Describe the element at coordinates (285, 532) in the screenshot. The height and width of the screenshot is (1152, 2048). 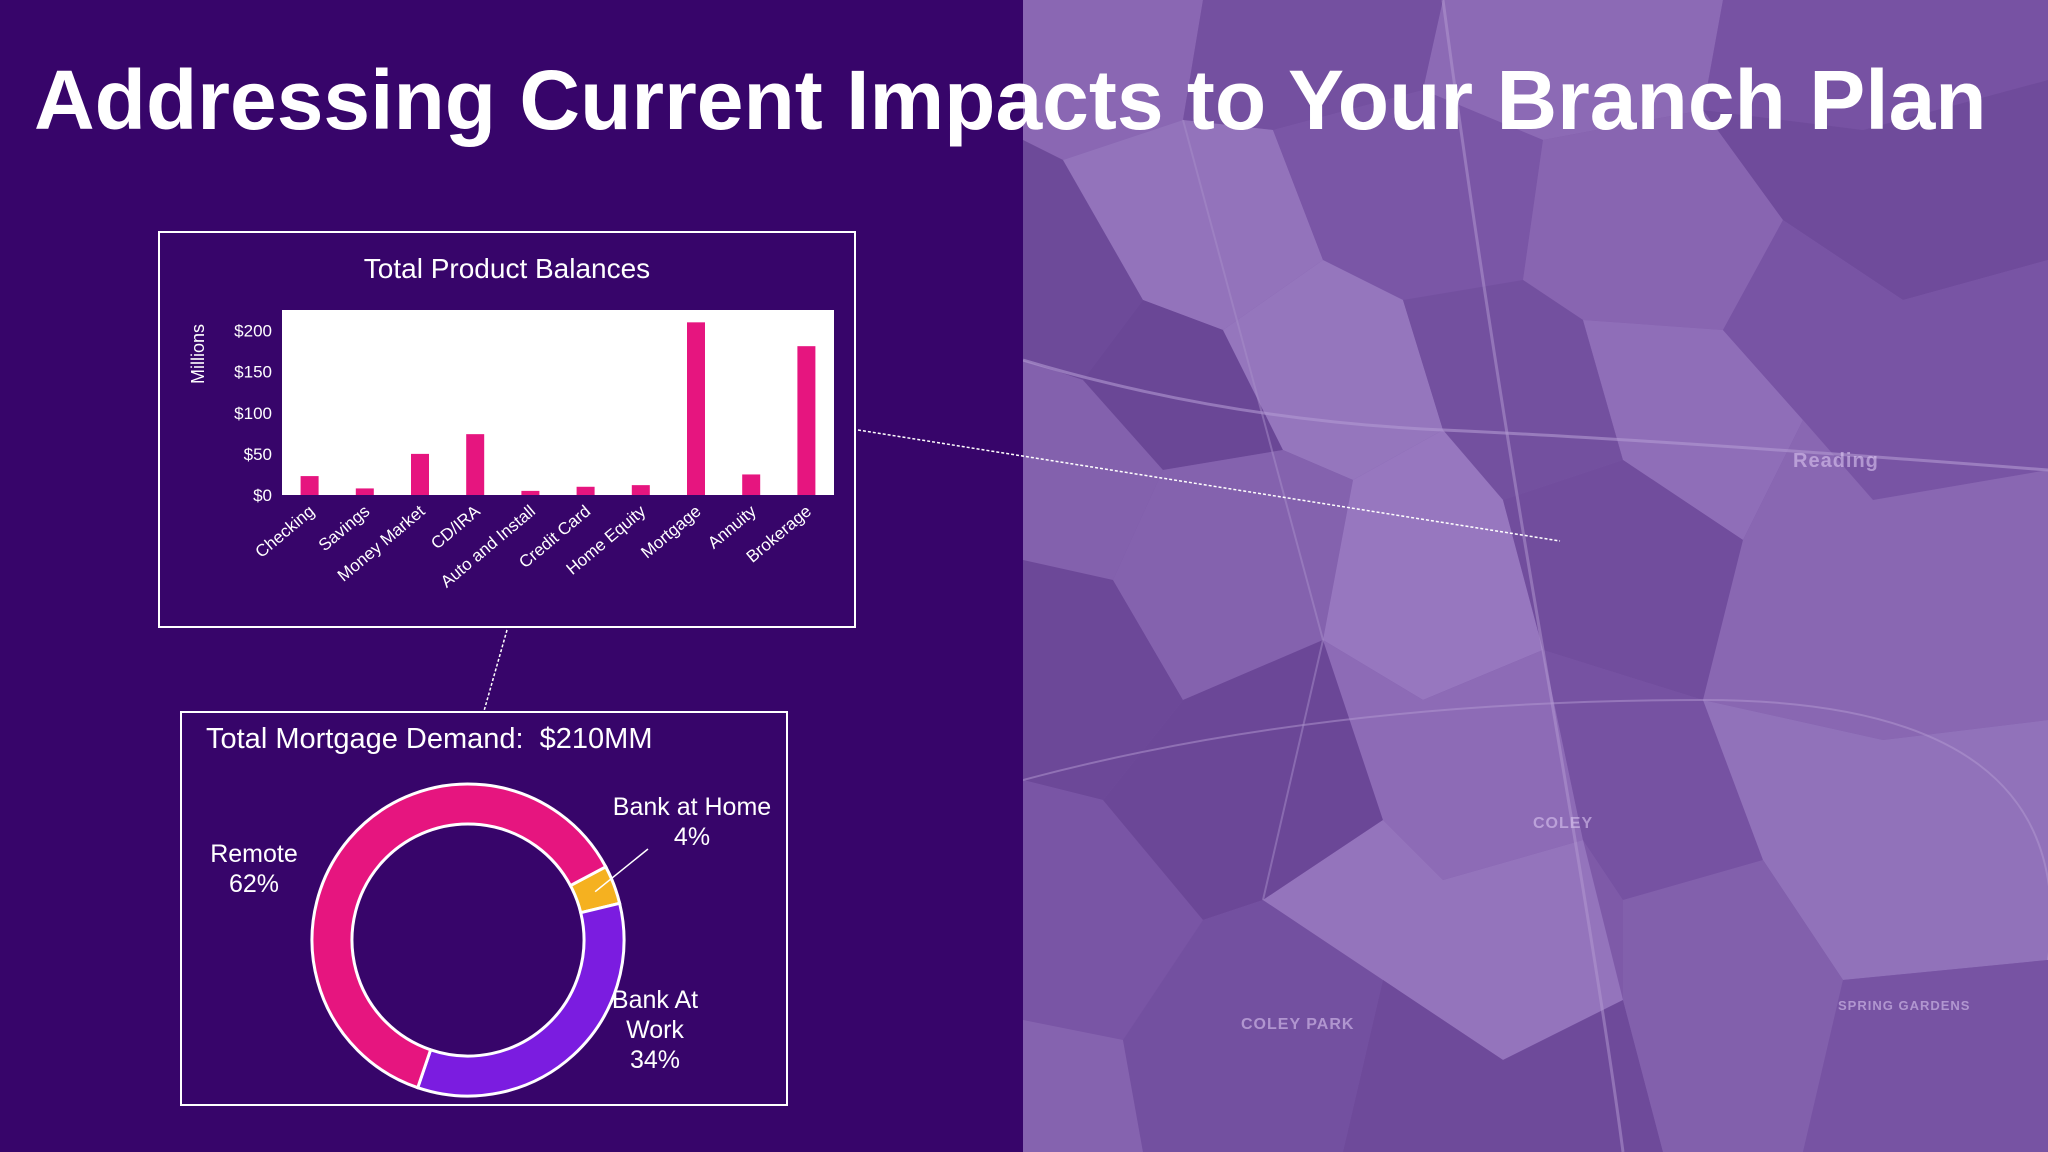
I see `x-tick-label: Checking` at that location.